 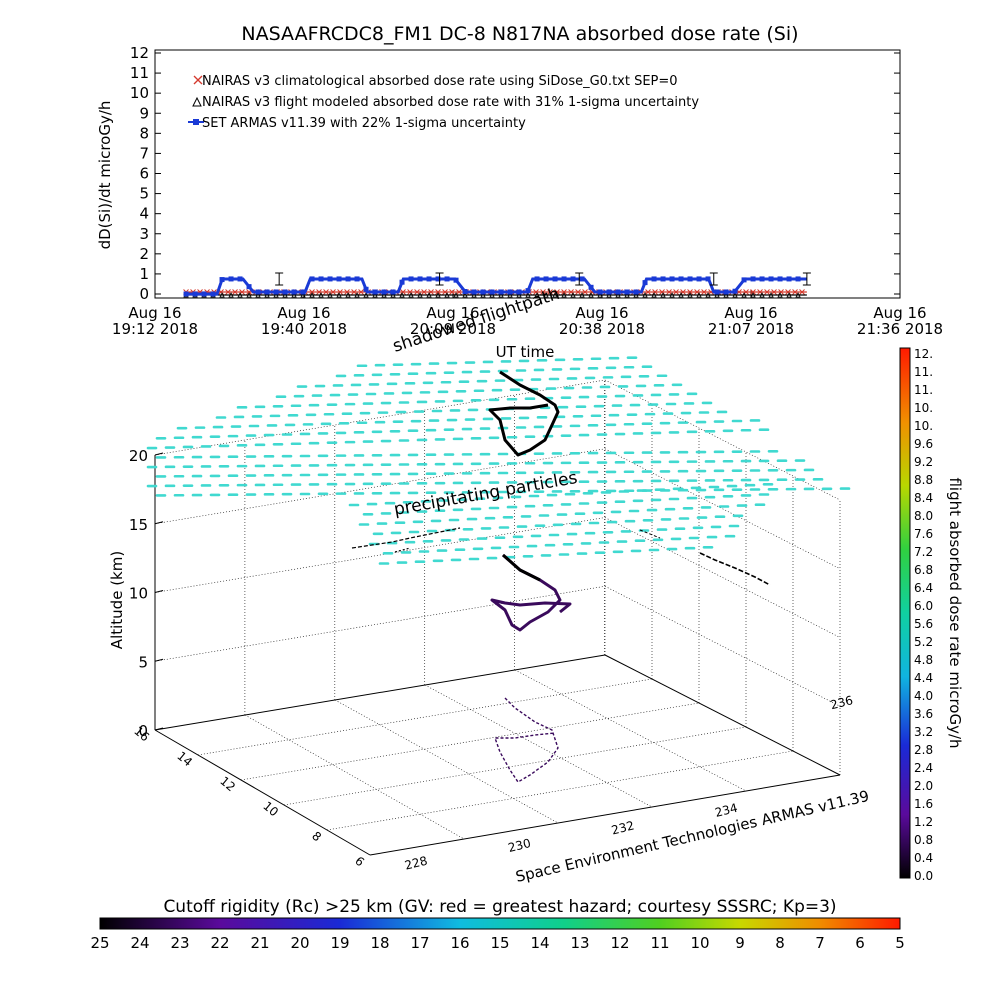 I want to click on y-tick-label: 6, so click(x=144, y=174).